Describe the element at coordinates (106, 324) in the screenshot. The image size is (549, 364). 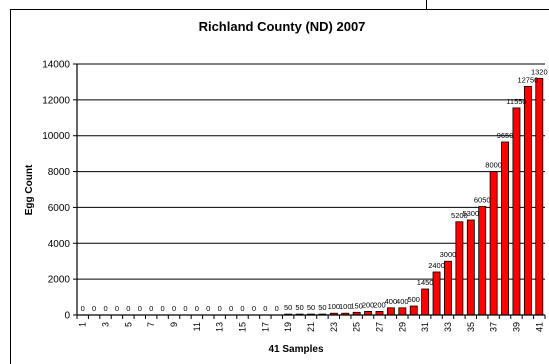
I see `x-tick-label: 3` at that location.